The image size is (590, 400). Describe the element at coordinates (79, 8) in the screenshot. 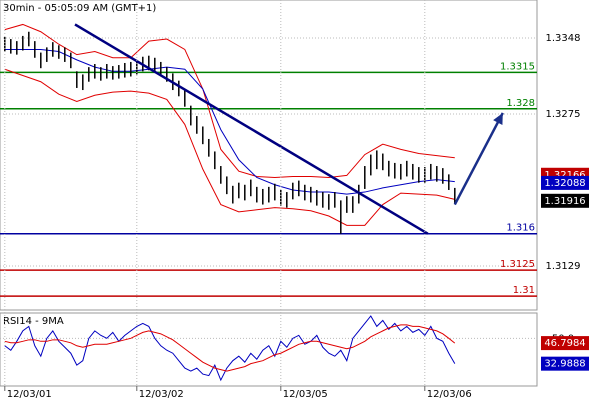

I see `chart-title: 30min - 05:05:09 AM (GMT+1)` at that location.